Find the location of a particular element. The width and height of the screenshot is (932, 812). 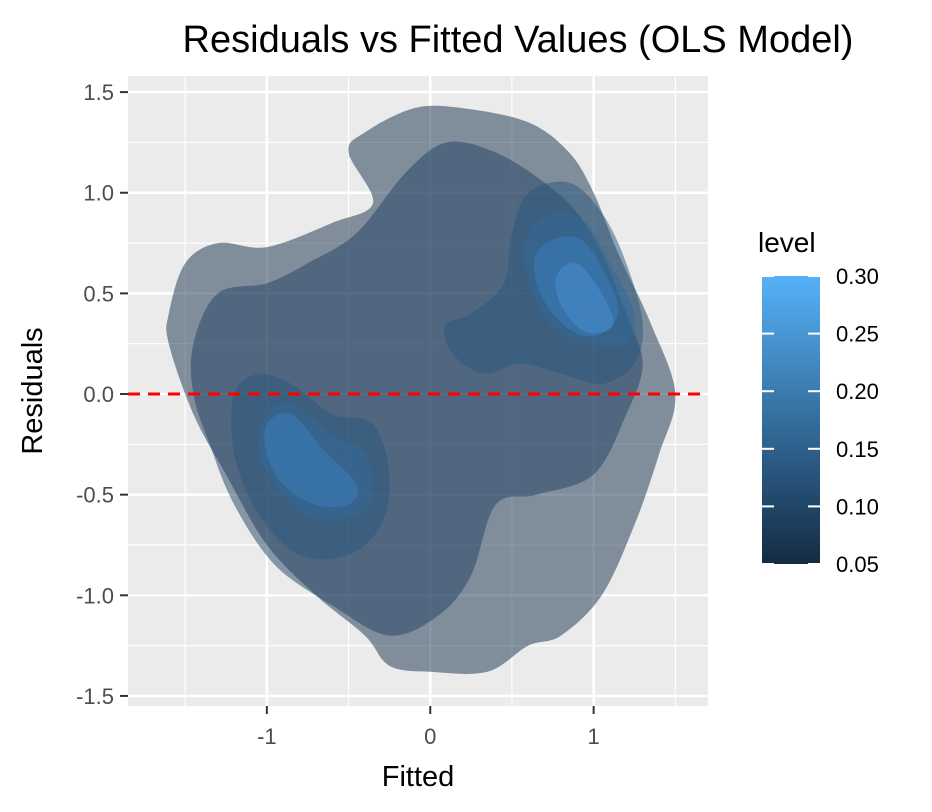

chart-title: Residuals vs Fitted Values (OLS Model) is located at coordinates (518, 40).